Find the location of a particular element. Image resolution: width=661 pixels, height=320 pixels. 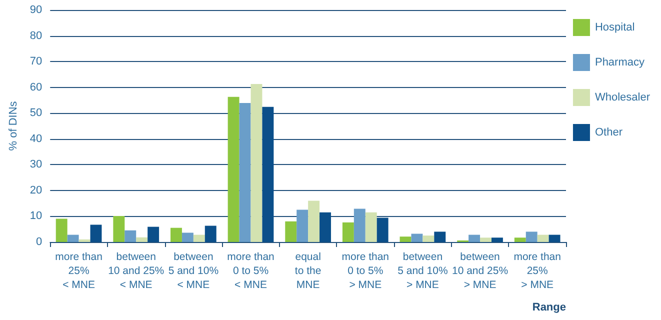

y-tick-label: 20 is located at coordinates (36, 190).